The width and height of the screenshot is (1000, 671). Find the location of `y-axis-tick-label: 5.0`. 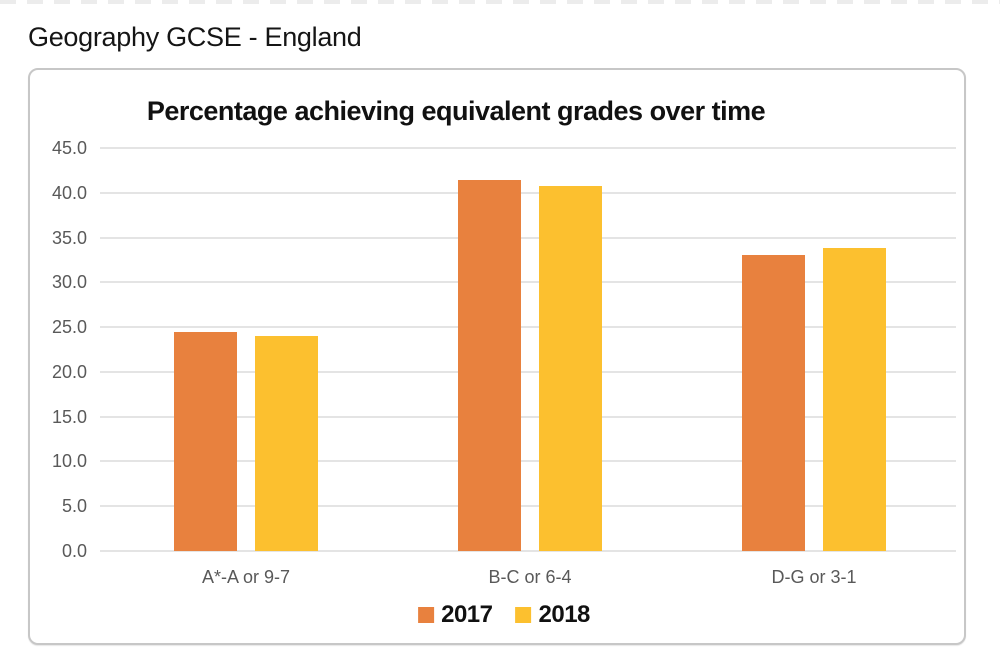

y-axis-tick-label: 5.0 is located at coordinates (74, 506).